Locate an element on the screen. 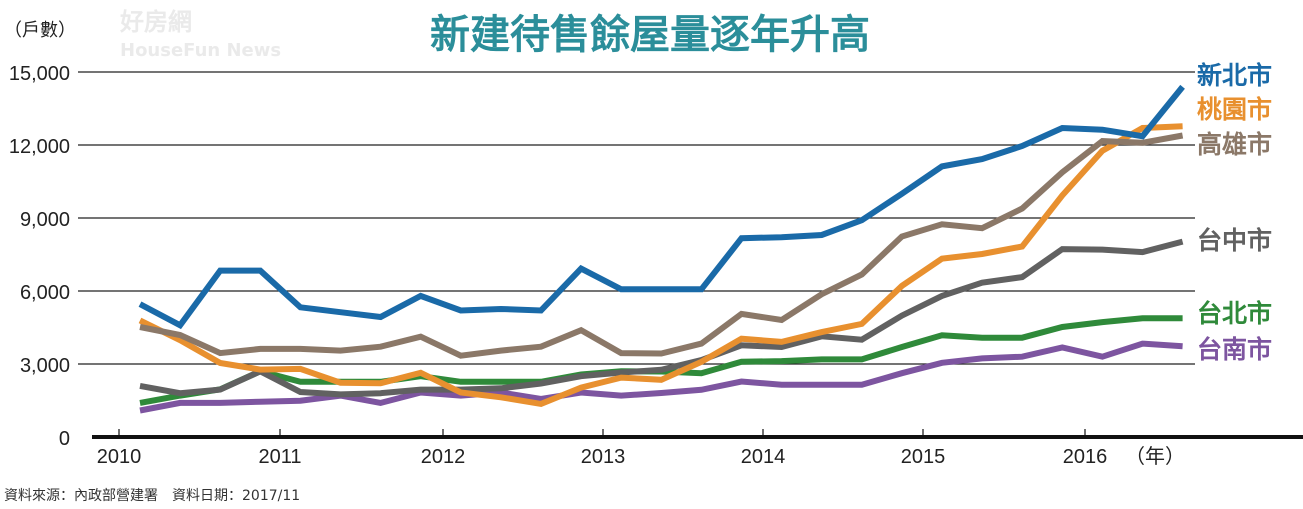  series-label-kaohsiung: 高雄市 is located at coordinates (1234, 144).